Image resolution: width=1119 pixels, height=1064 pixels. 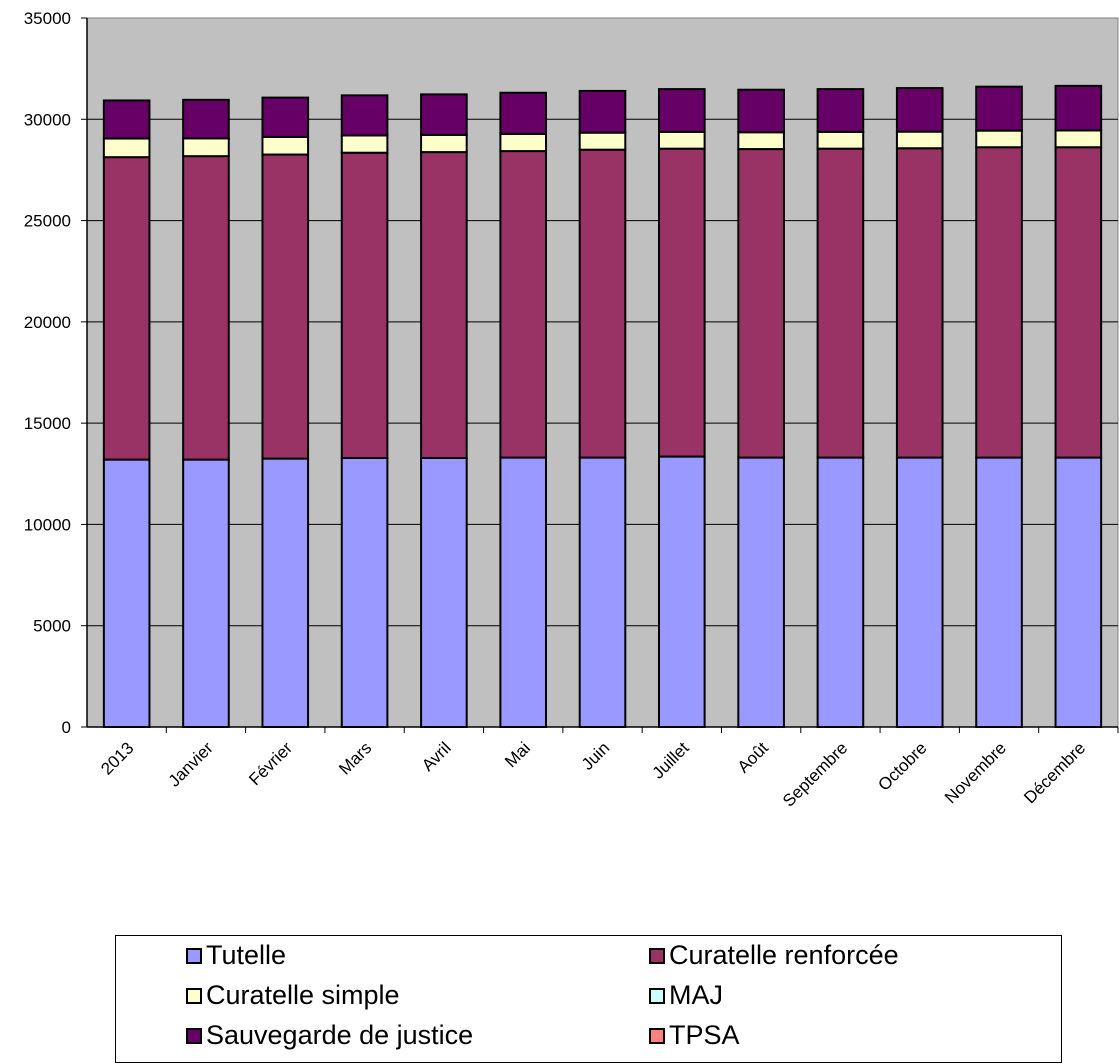 I want to click on y-tick-label: 25000, so click(x=47, y=221).